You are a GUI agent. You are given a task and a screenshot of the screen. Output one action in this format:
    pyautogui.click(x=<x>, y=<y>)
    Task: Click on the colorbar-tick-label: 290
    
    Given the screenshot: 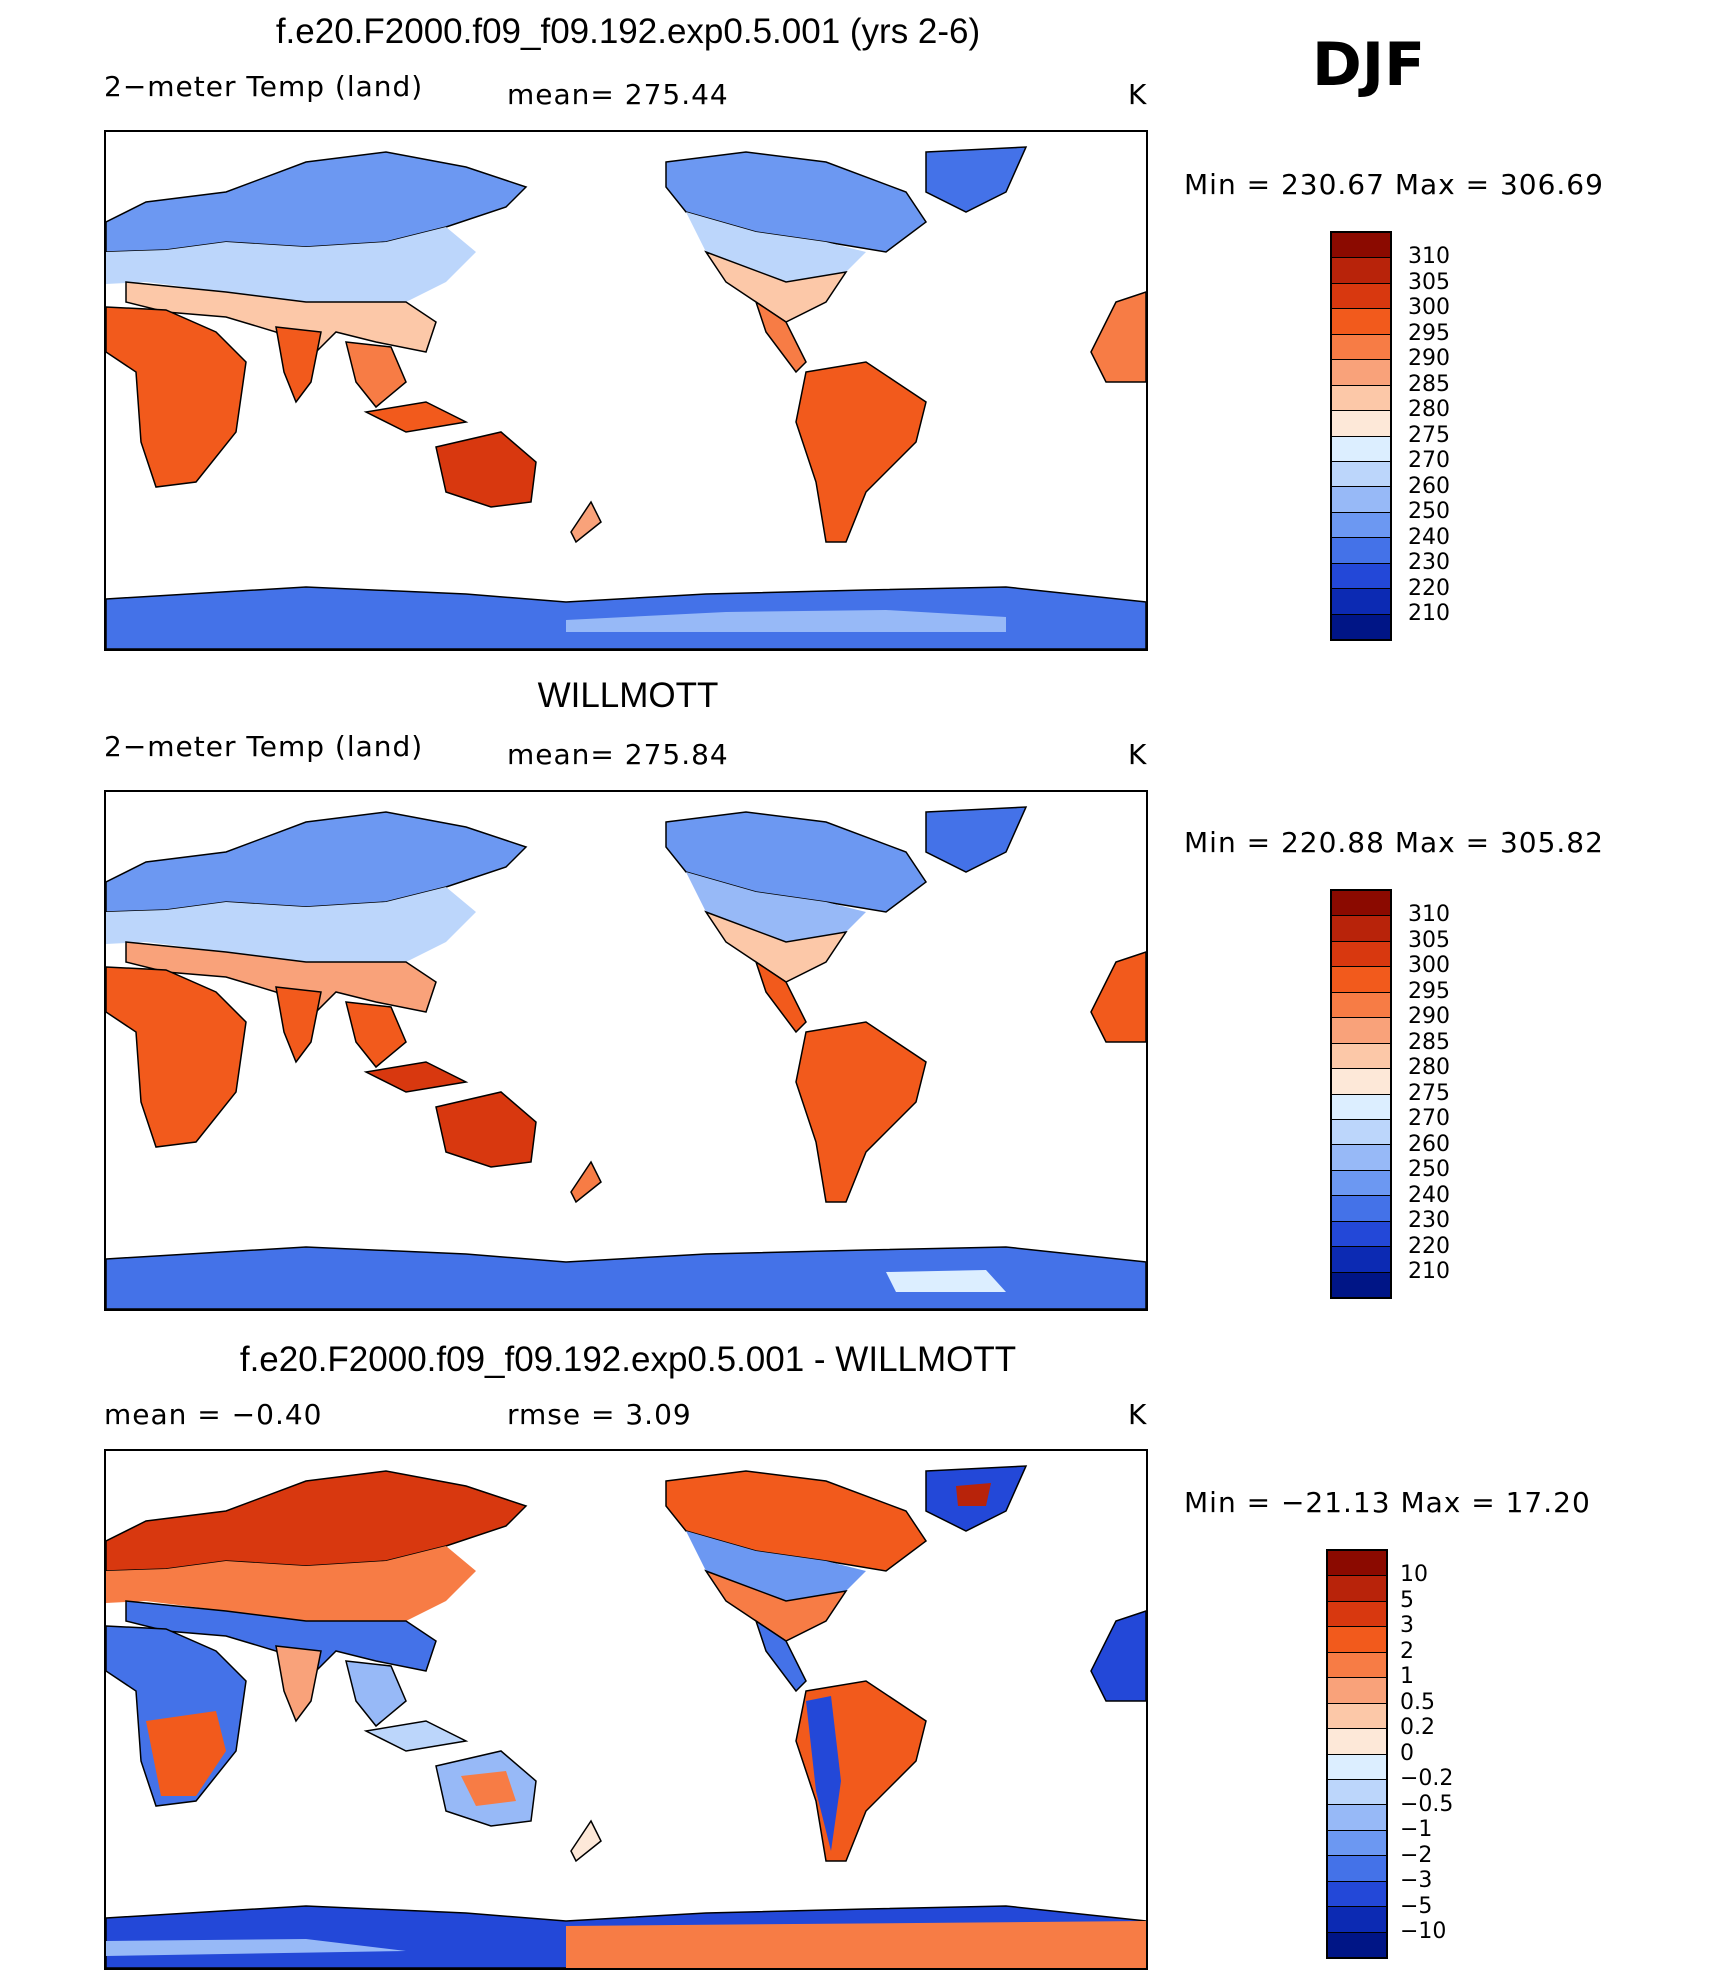 What is the action you would take?
    pyautogui.click(x=1429, y=358)
    